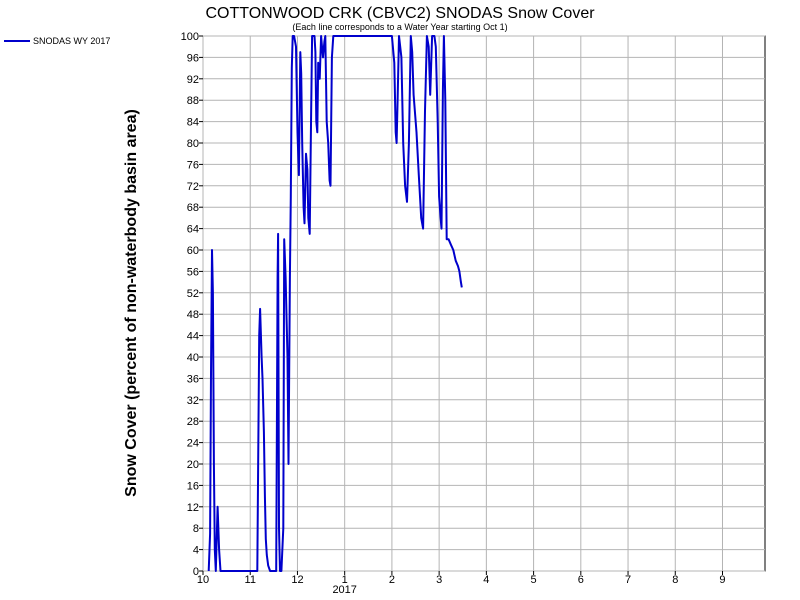 The image size is (800, 600). Describe the element at coordinates (193, 187) in the screenshot. I see `y-tick-label: 72` at that location.